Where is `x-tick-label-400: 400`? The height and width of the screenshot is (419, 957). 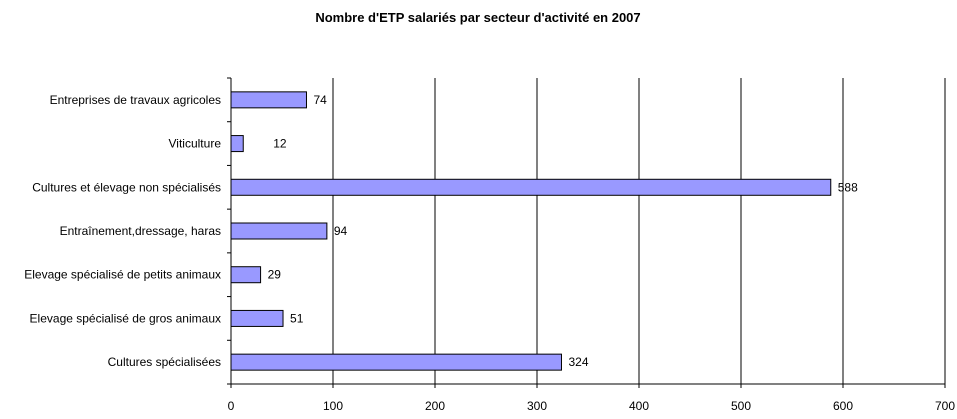 x-tick-label-400: 400 is located at coordinates (639, 406).